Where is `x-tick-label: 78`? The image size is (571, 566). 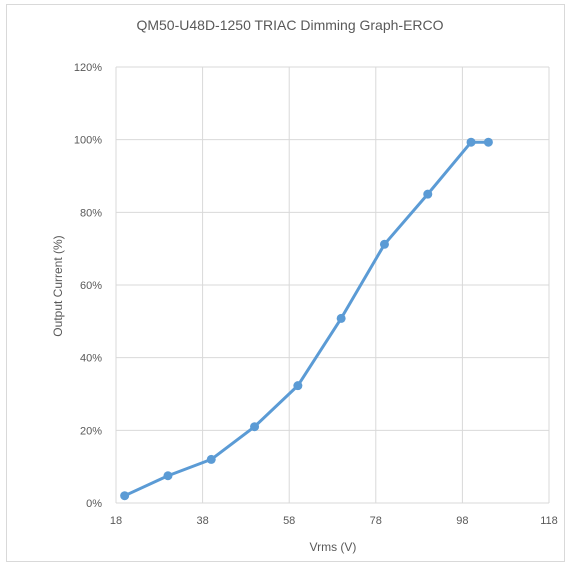 x-tick-label: 78 is located at coordinates (376, 521).